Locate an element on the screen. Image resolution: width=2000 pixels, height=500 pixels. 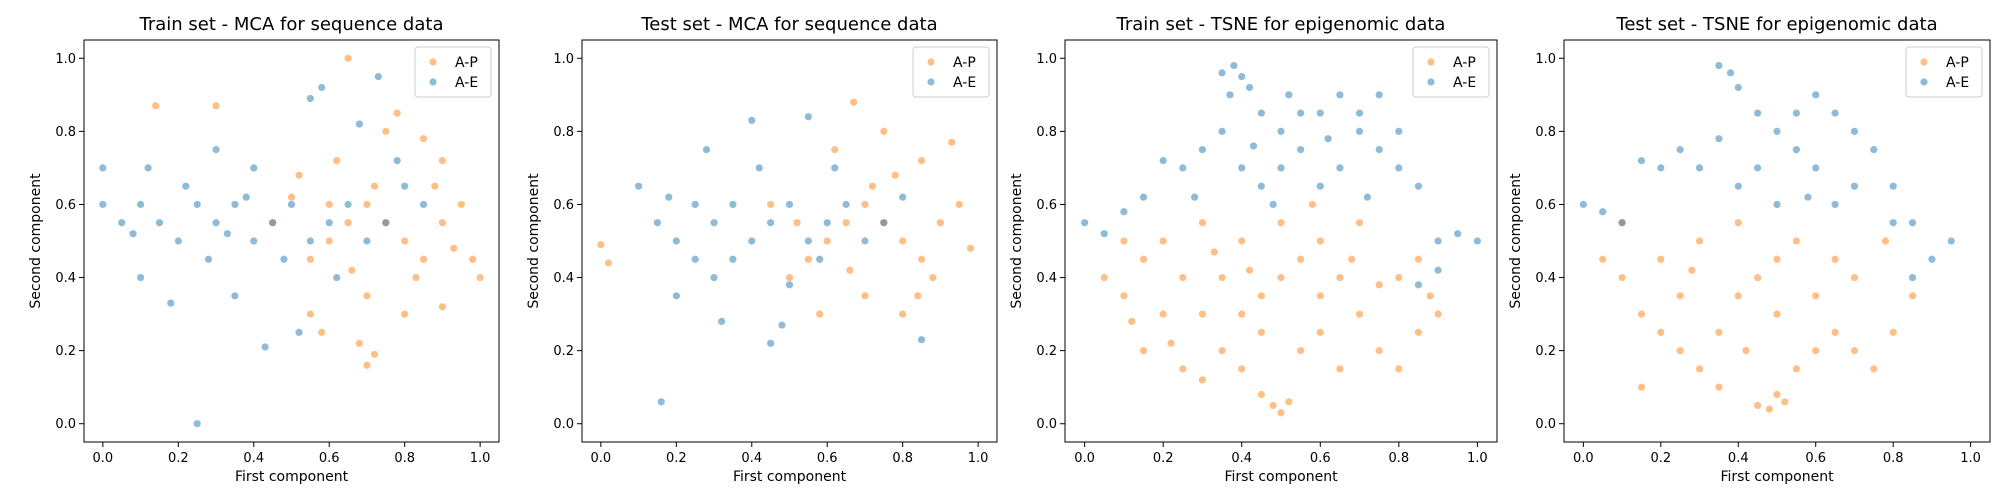
y-tick-label: 0.6 is located at coordinates (563, 205).